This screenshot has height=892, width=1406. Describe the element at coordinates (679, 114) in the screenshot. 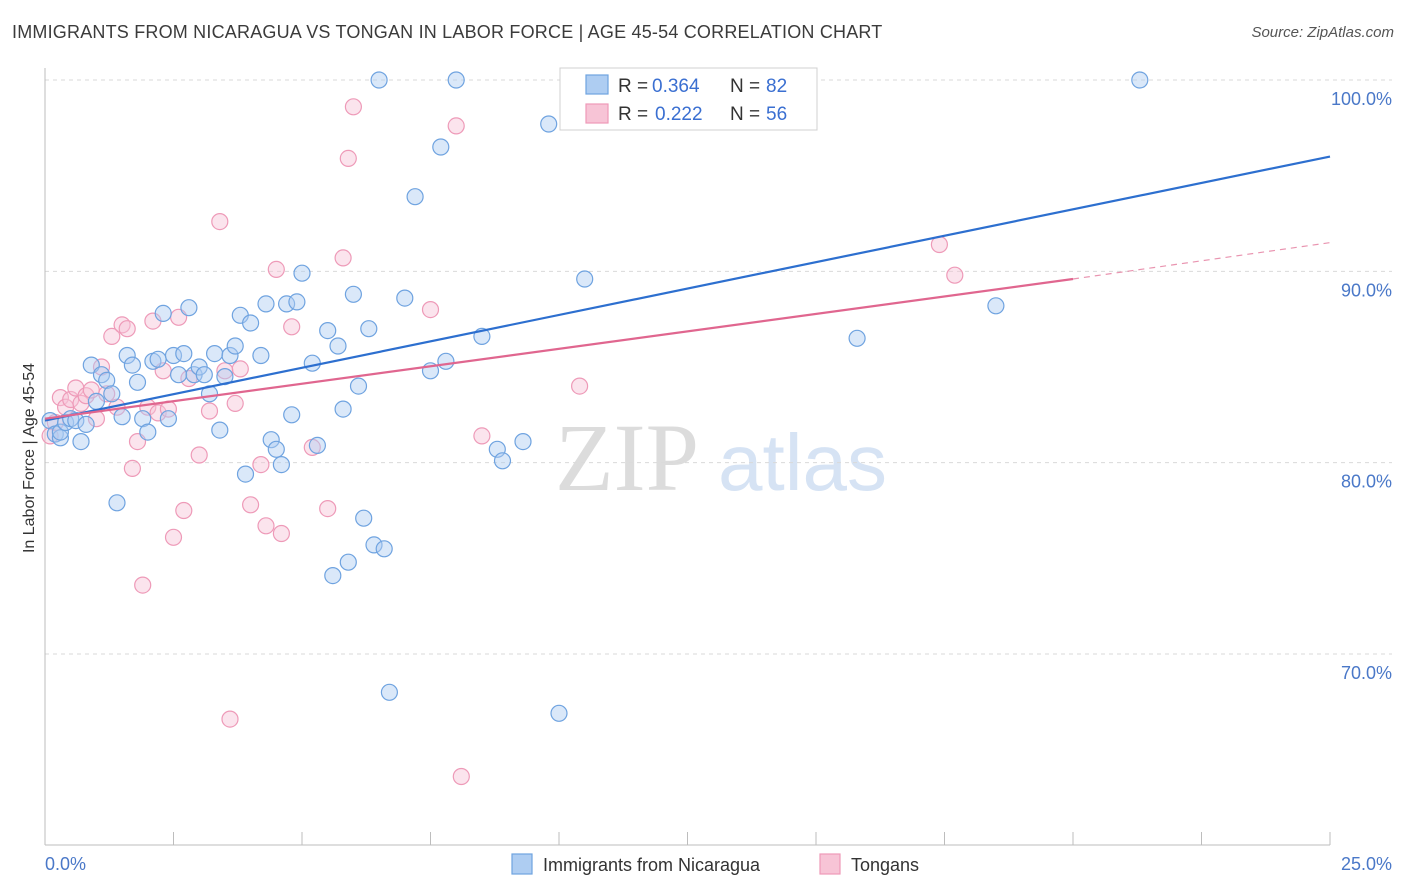

I see `legend-r-value-pink: 0.222` at that location.